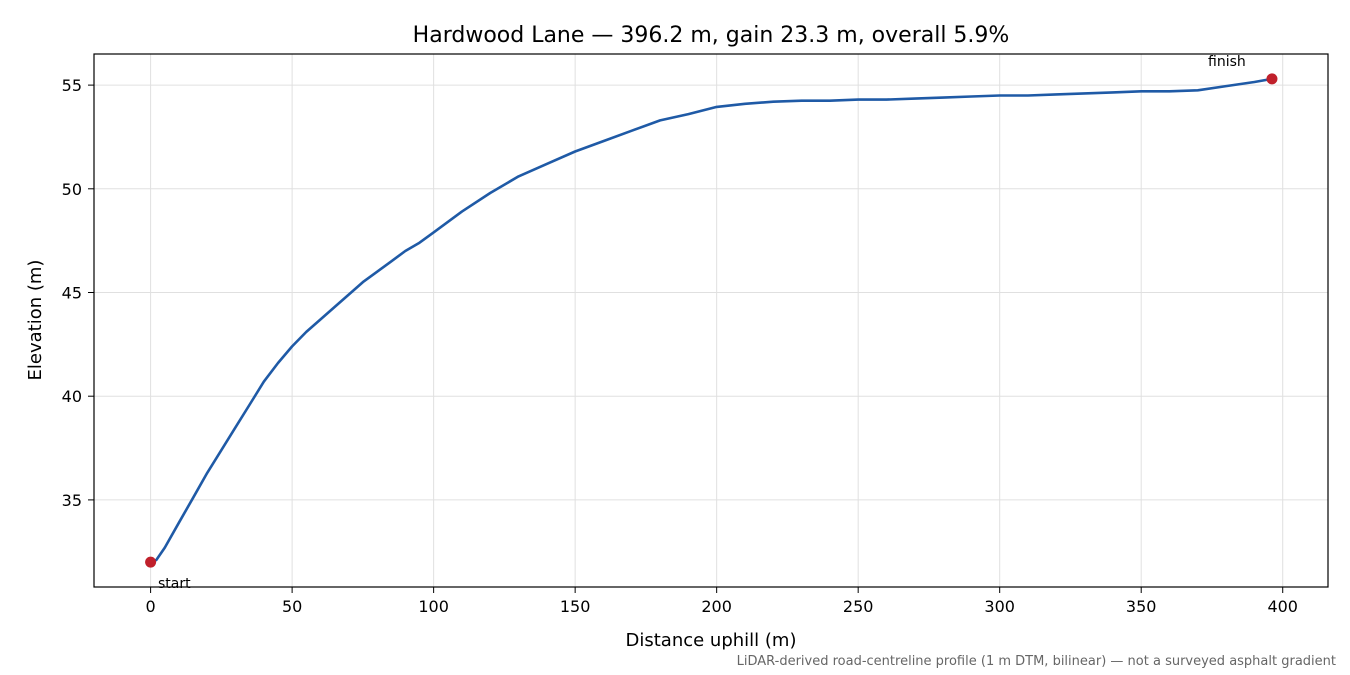 This screenshot has height=675, width=1350. What do you see at coordinates (72, 85) in the screenshot?
I see `y-tick-label: 55` at bounding box center [72, 85].